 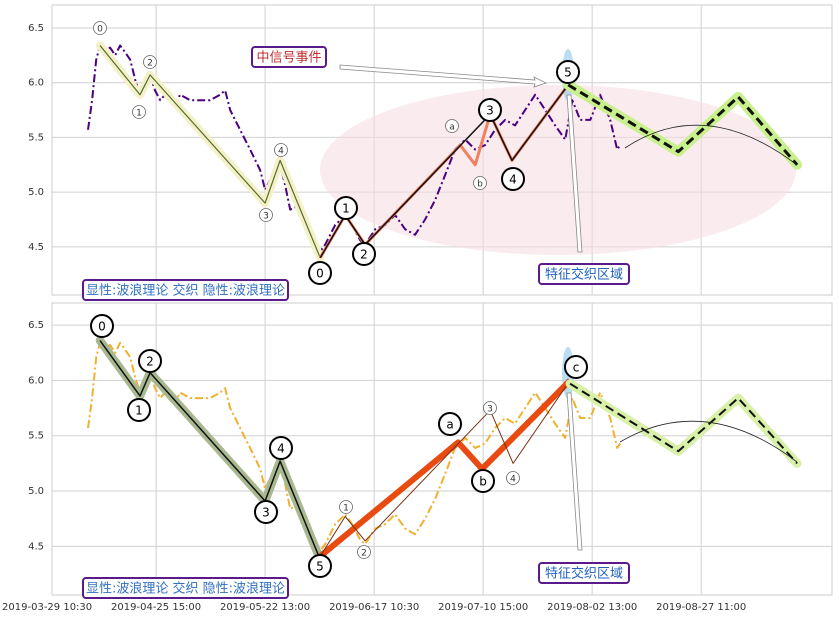 I want to click on annotation: 中信号事件, so click(x=288, y=58).